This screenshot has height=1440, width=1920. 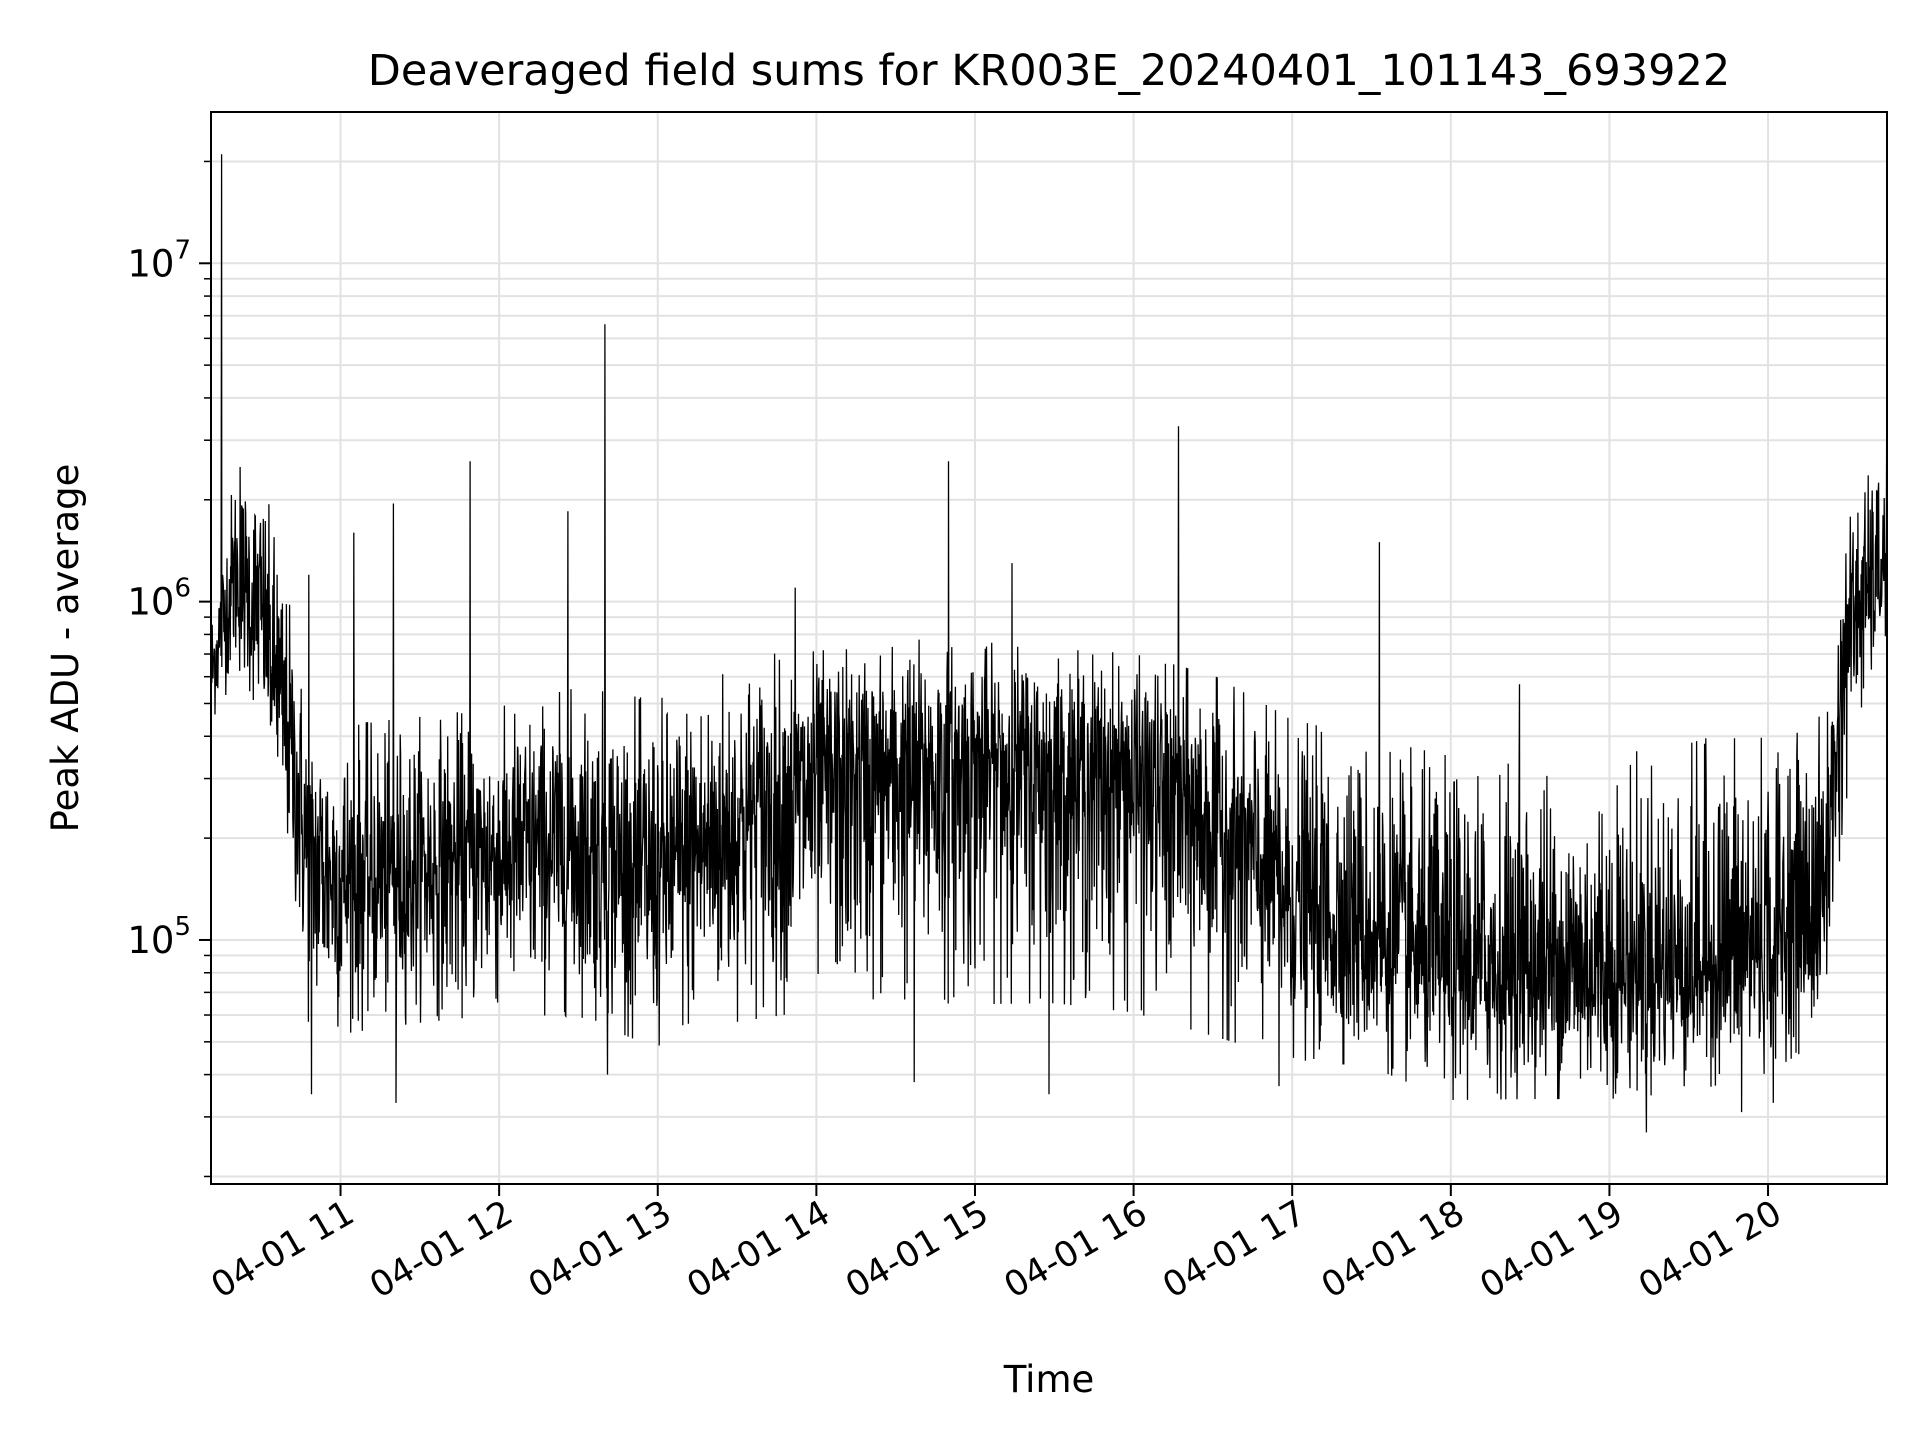 What do you see at coordinates (182, 250) in the screenshot?
I see `y-tick-exponent: 7` at bounding box center [182, 250].